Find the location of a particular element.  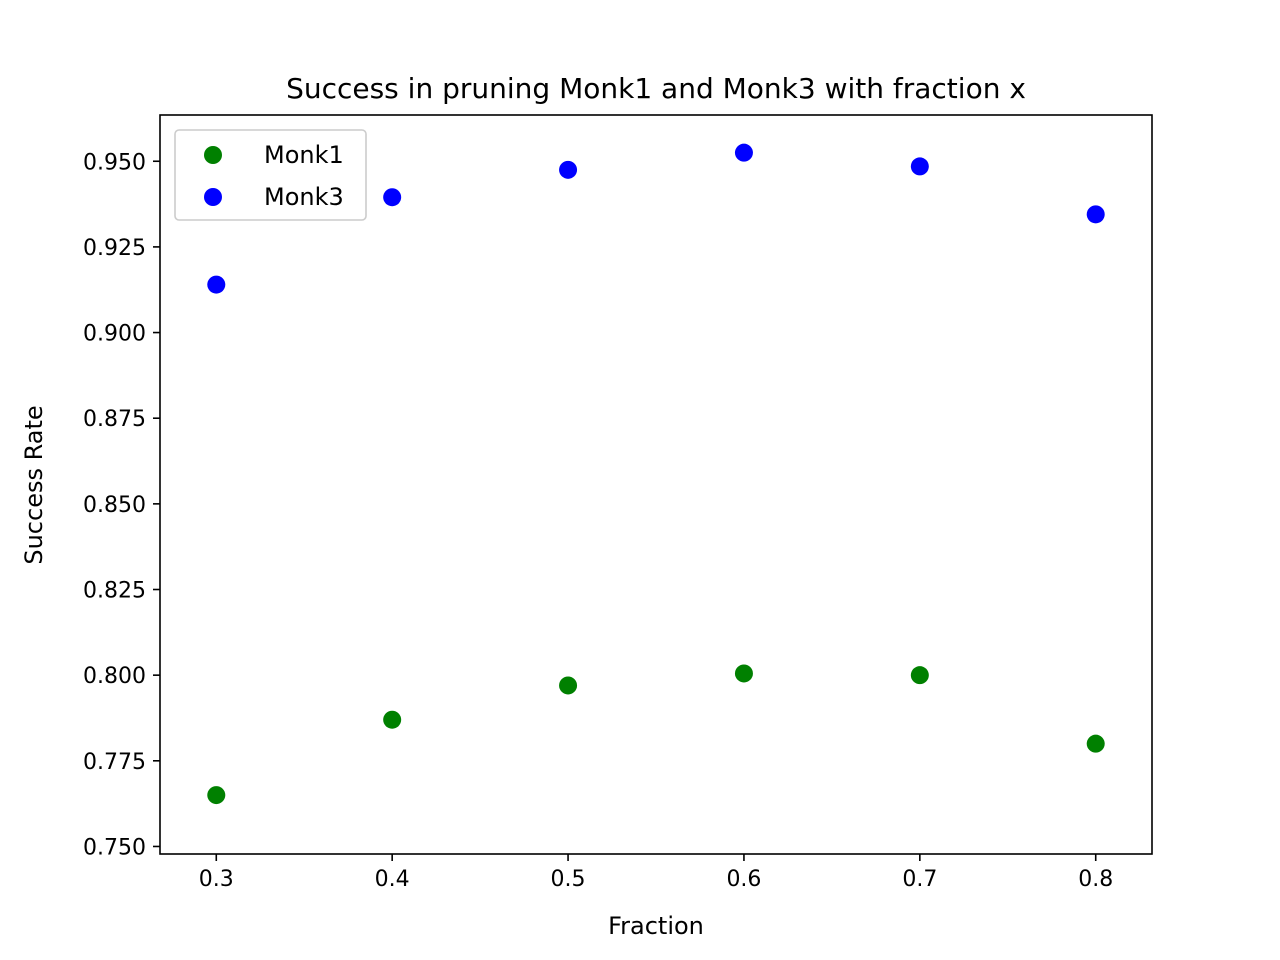

y-tick-label: 0.900 is located at coordinates (114, 334).